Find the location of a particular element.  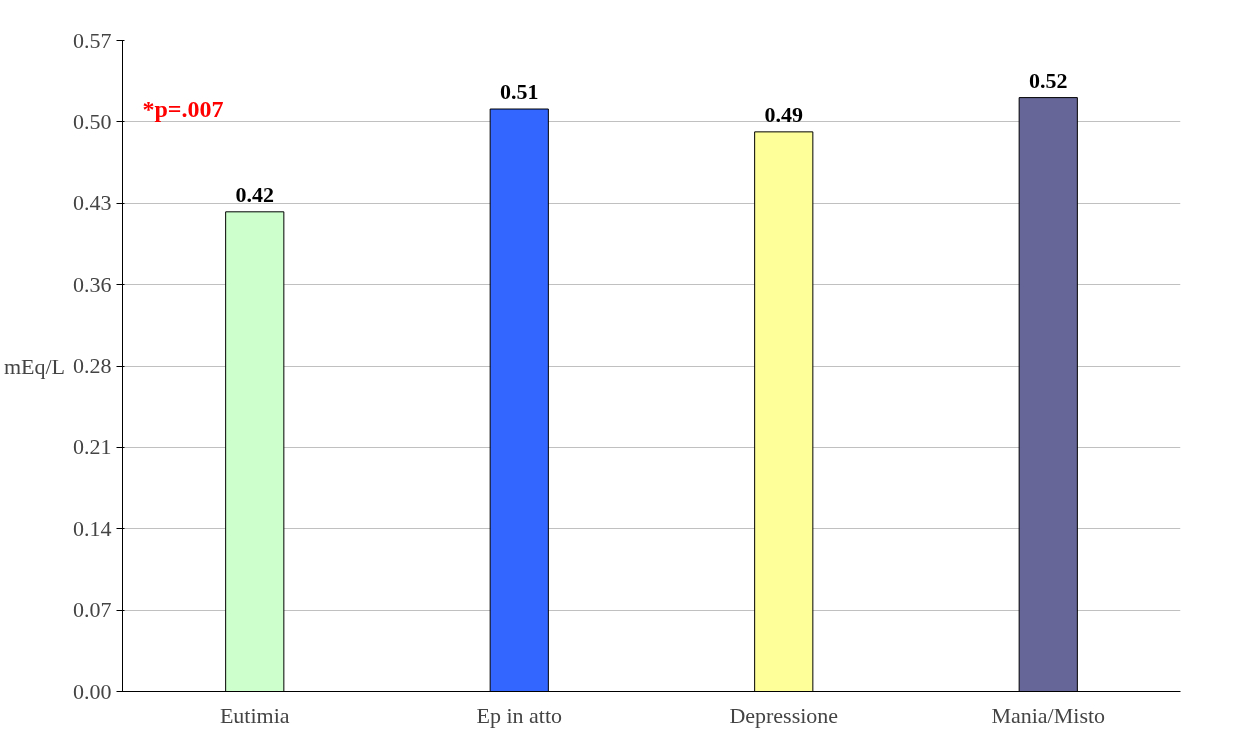

data-label: 0.51 is located at coordinates (519, 92).